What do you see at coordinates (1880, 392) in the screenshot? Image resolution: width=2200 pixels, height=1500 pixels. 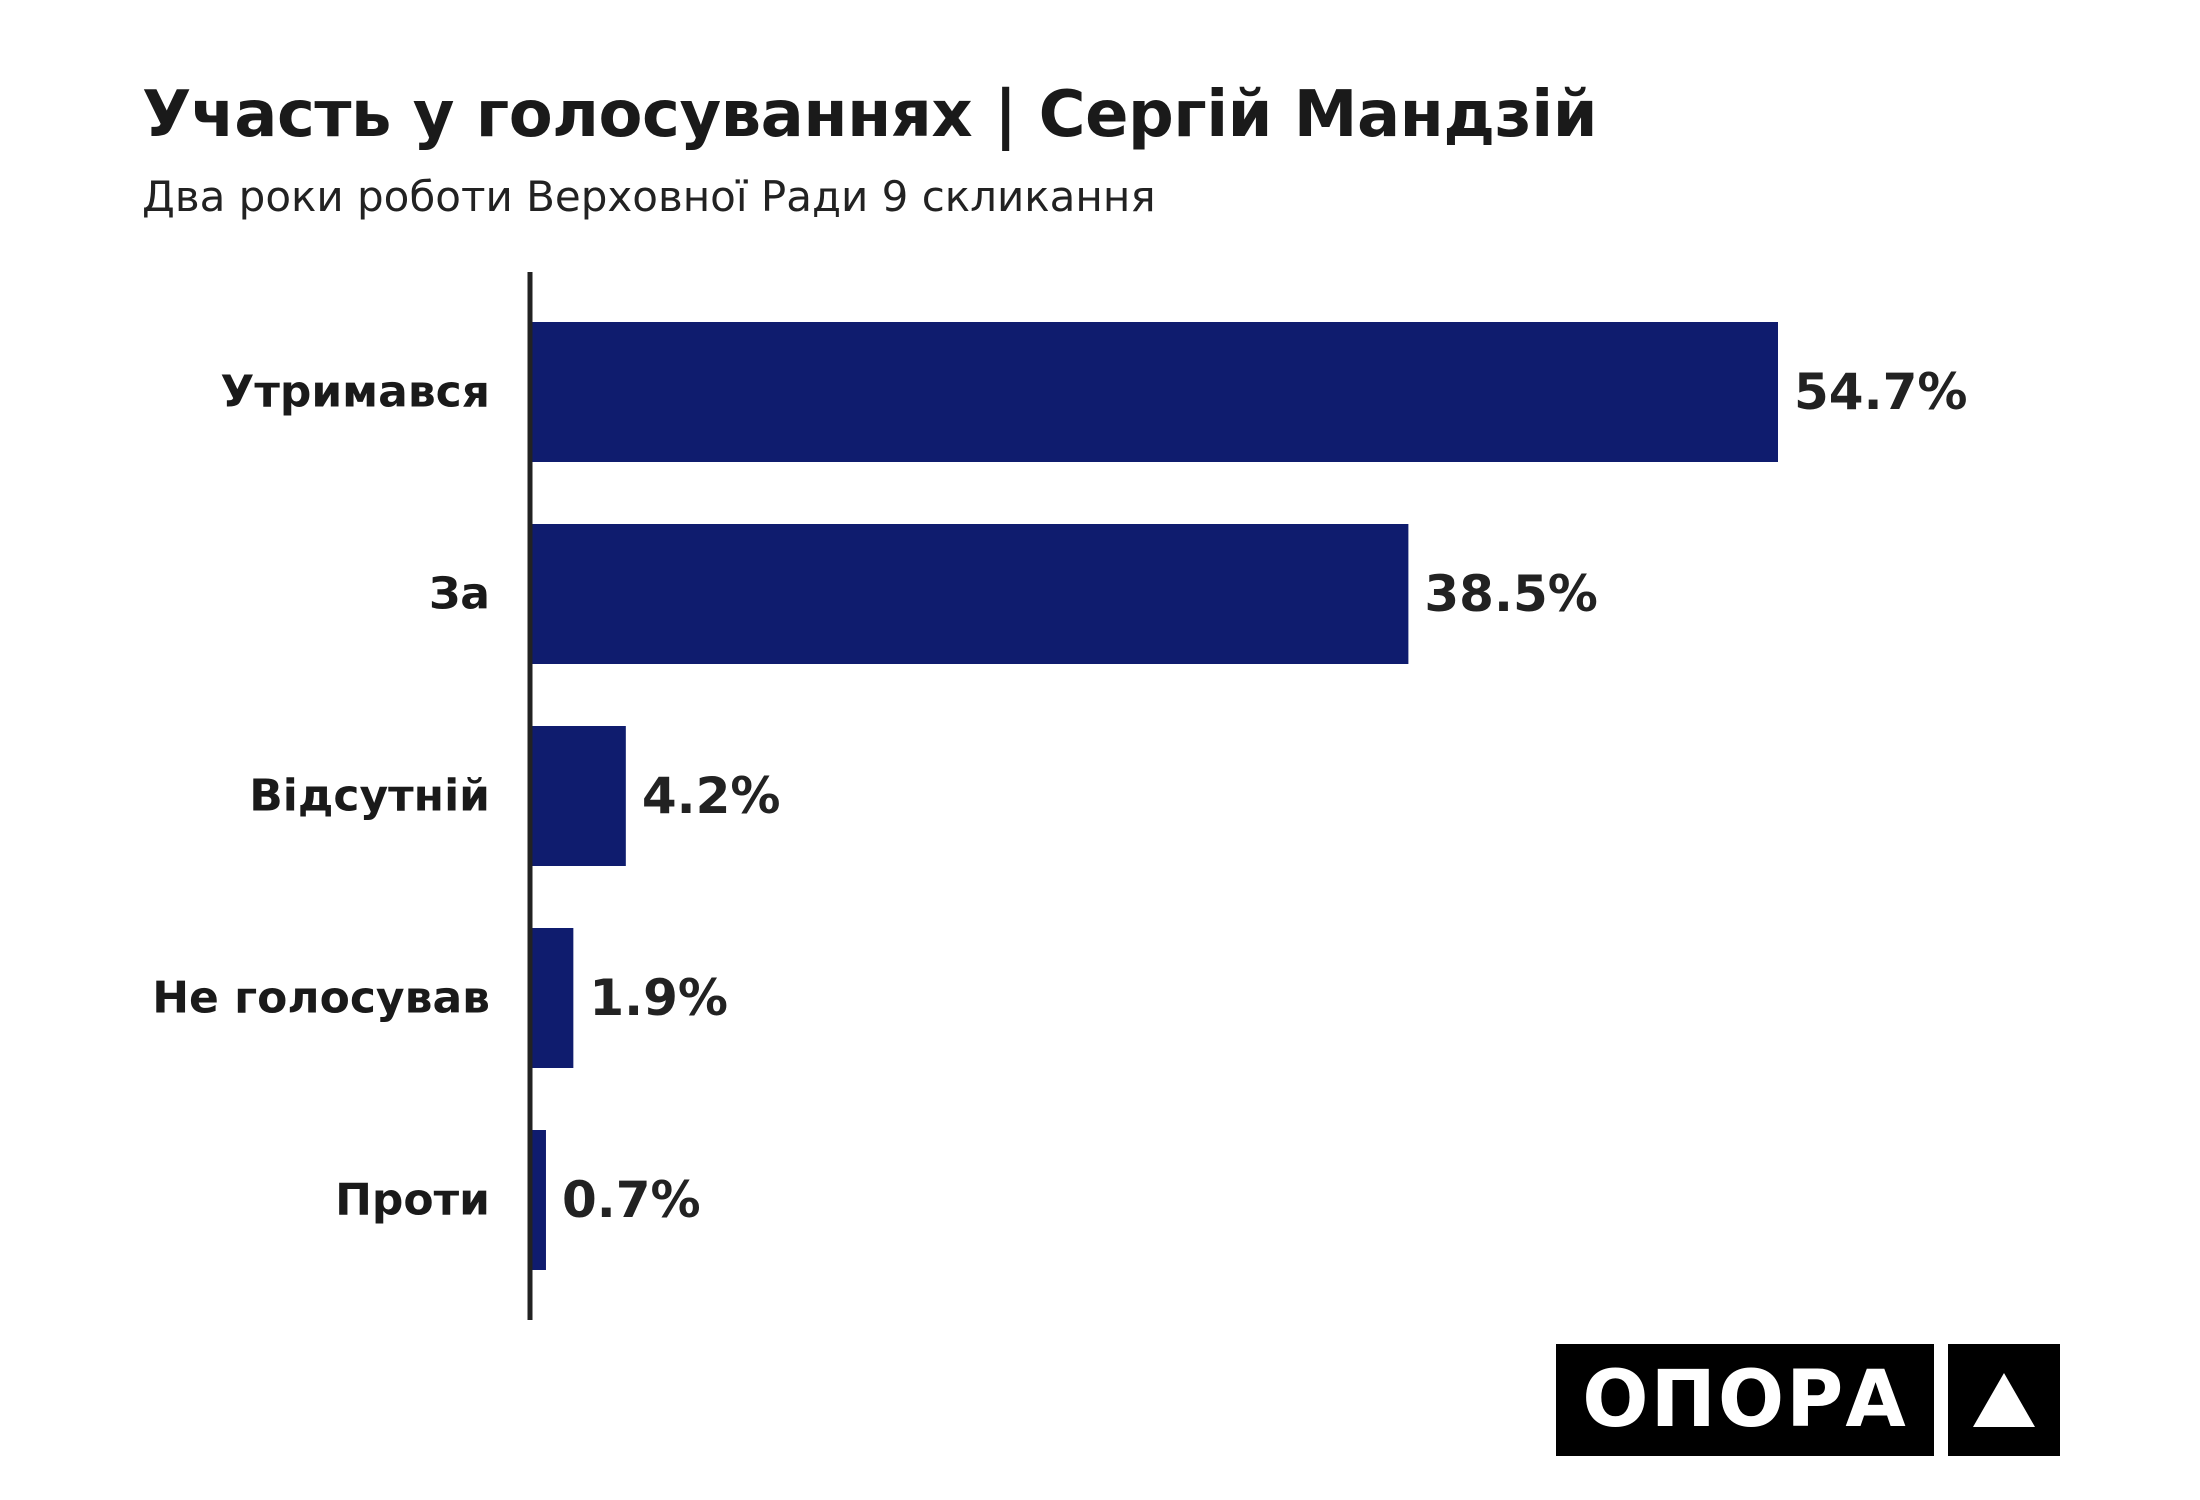 I see `value-label: 54.7%` at bounding box center [1880, 392].